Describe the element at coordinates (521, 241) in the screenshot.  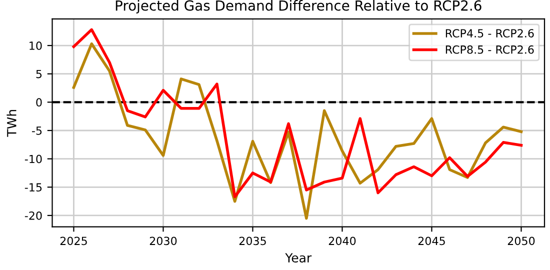
I see `x-tick-label: 2050` at that location.